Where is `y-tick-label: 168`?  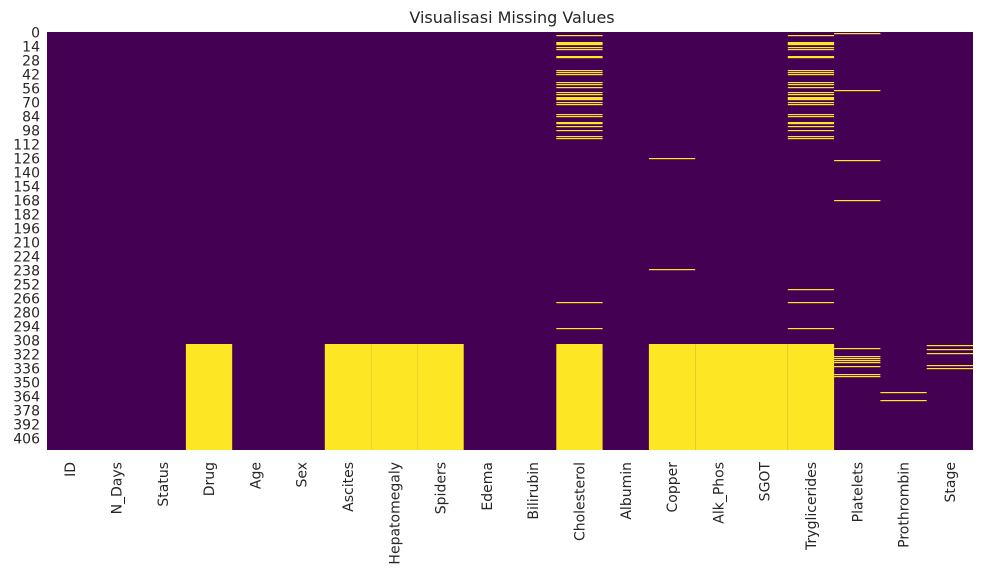
y-tick-label: 168 is located at coordinates (26, 202).